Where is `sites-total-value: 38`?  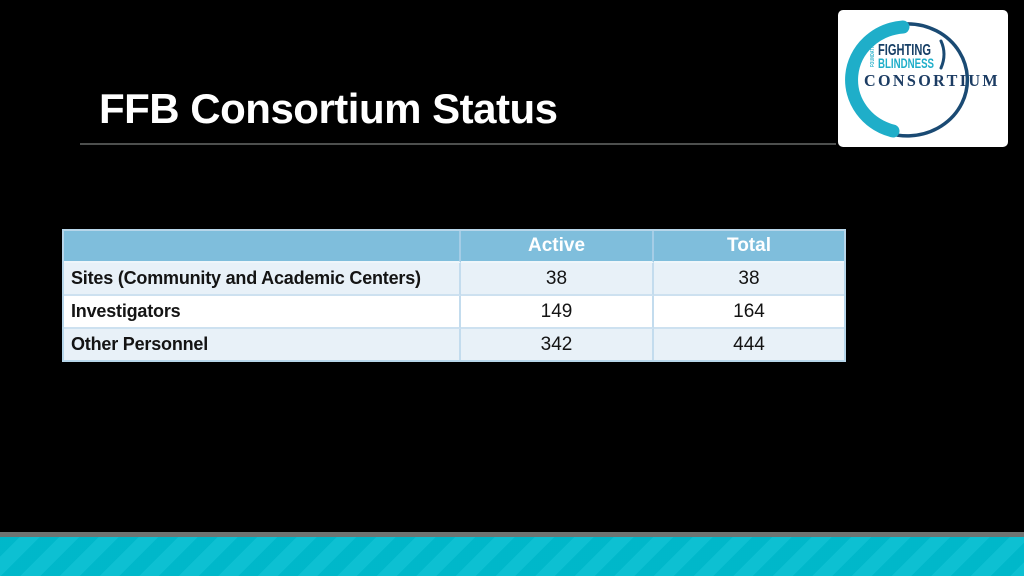
sites-total-value: 38 is located at coordinates (749, 279).